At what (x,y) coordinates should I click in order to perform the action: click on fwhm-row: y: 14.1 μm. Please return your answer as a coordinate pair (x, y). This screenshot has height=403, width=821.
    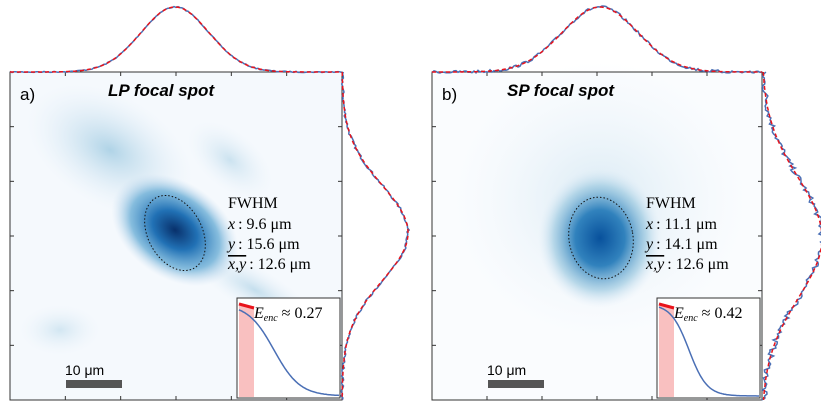
    Looking at the image, I should click on (681, 244).